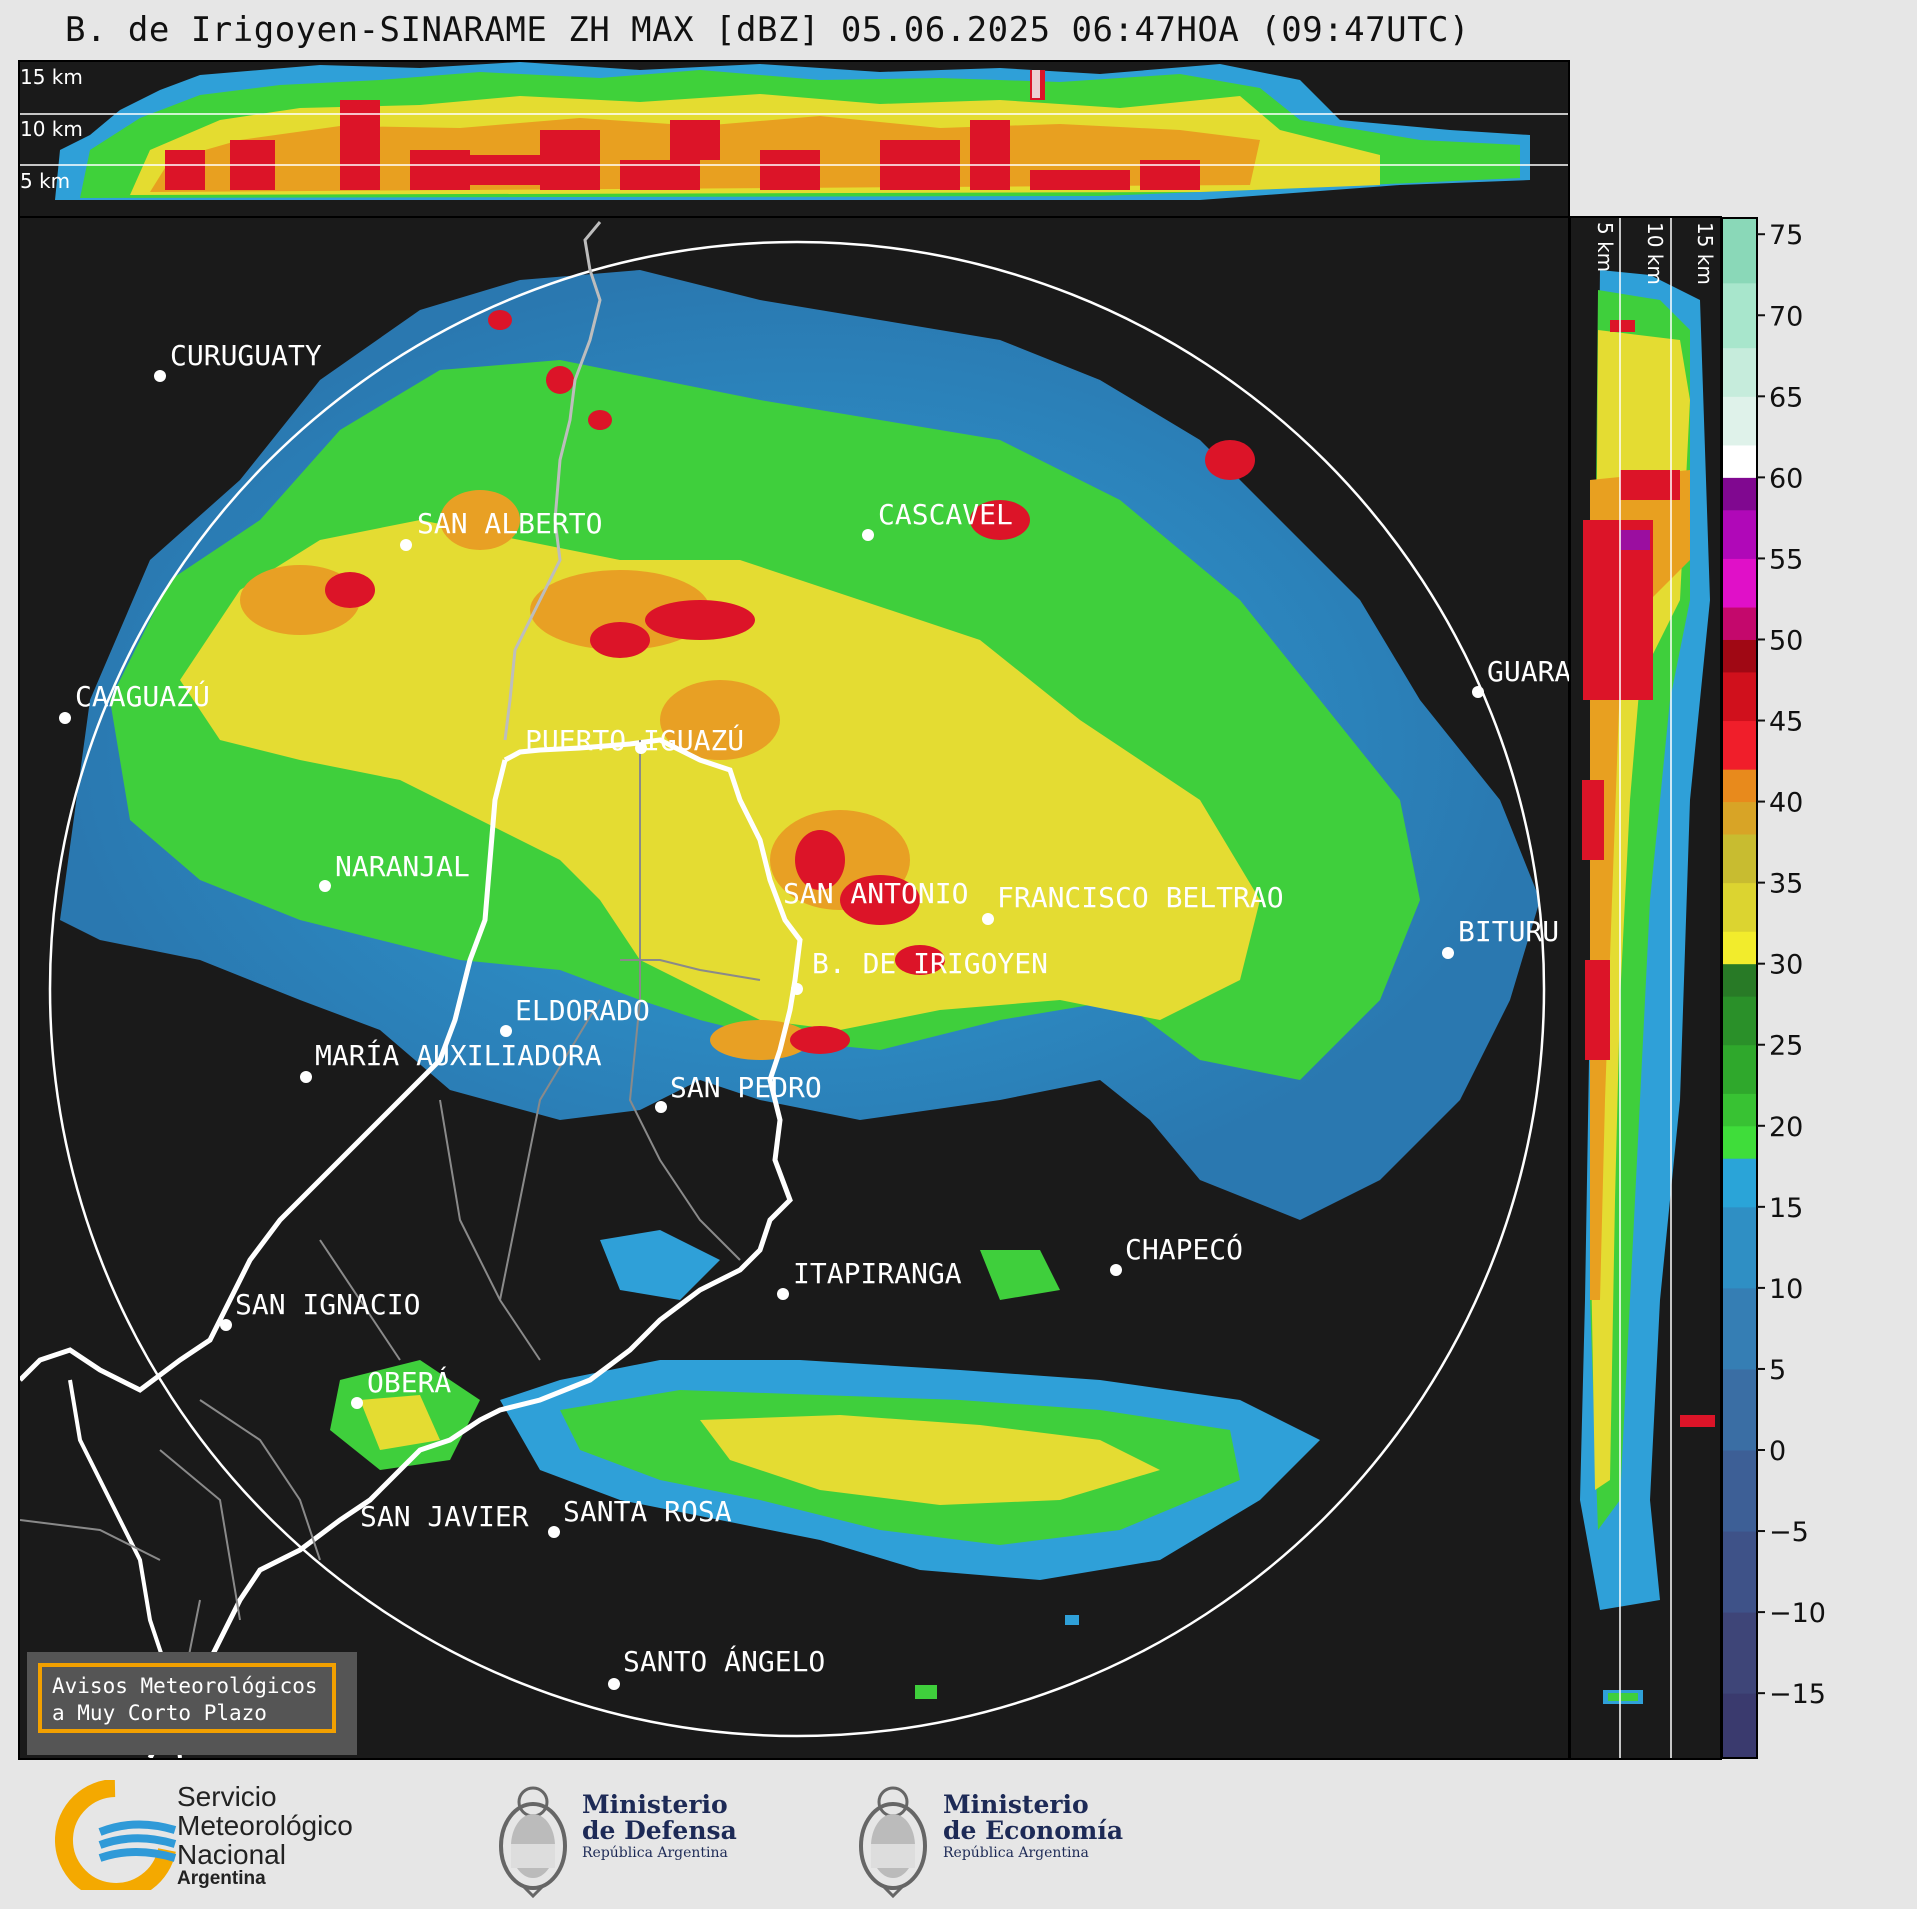 The image size is (1917, 1909). What do you see at coordinates (45, 181) in the screenshot?
I see `top-alt-label-5: 5 km` at bounding box center [45, 181].